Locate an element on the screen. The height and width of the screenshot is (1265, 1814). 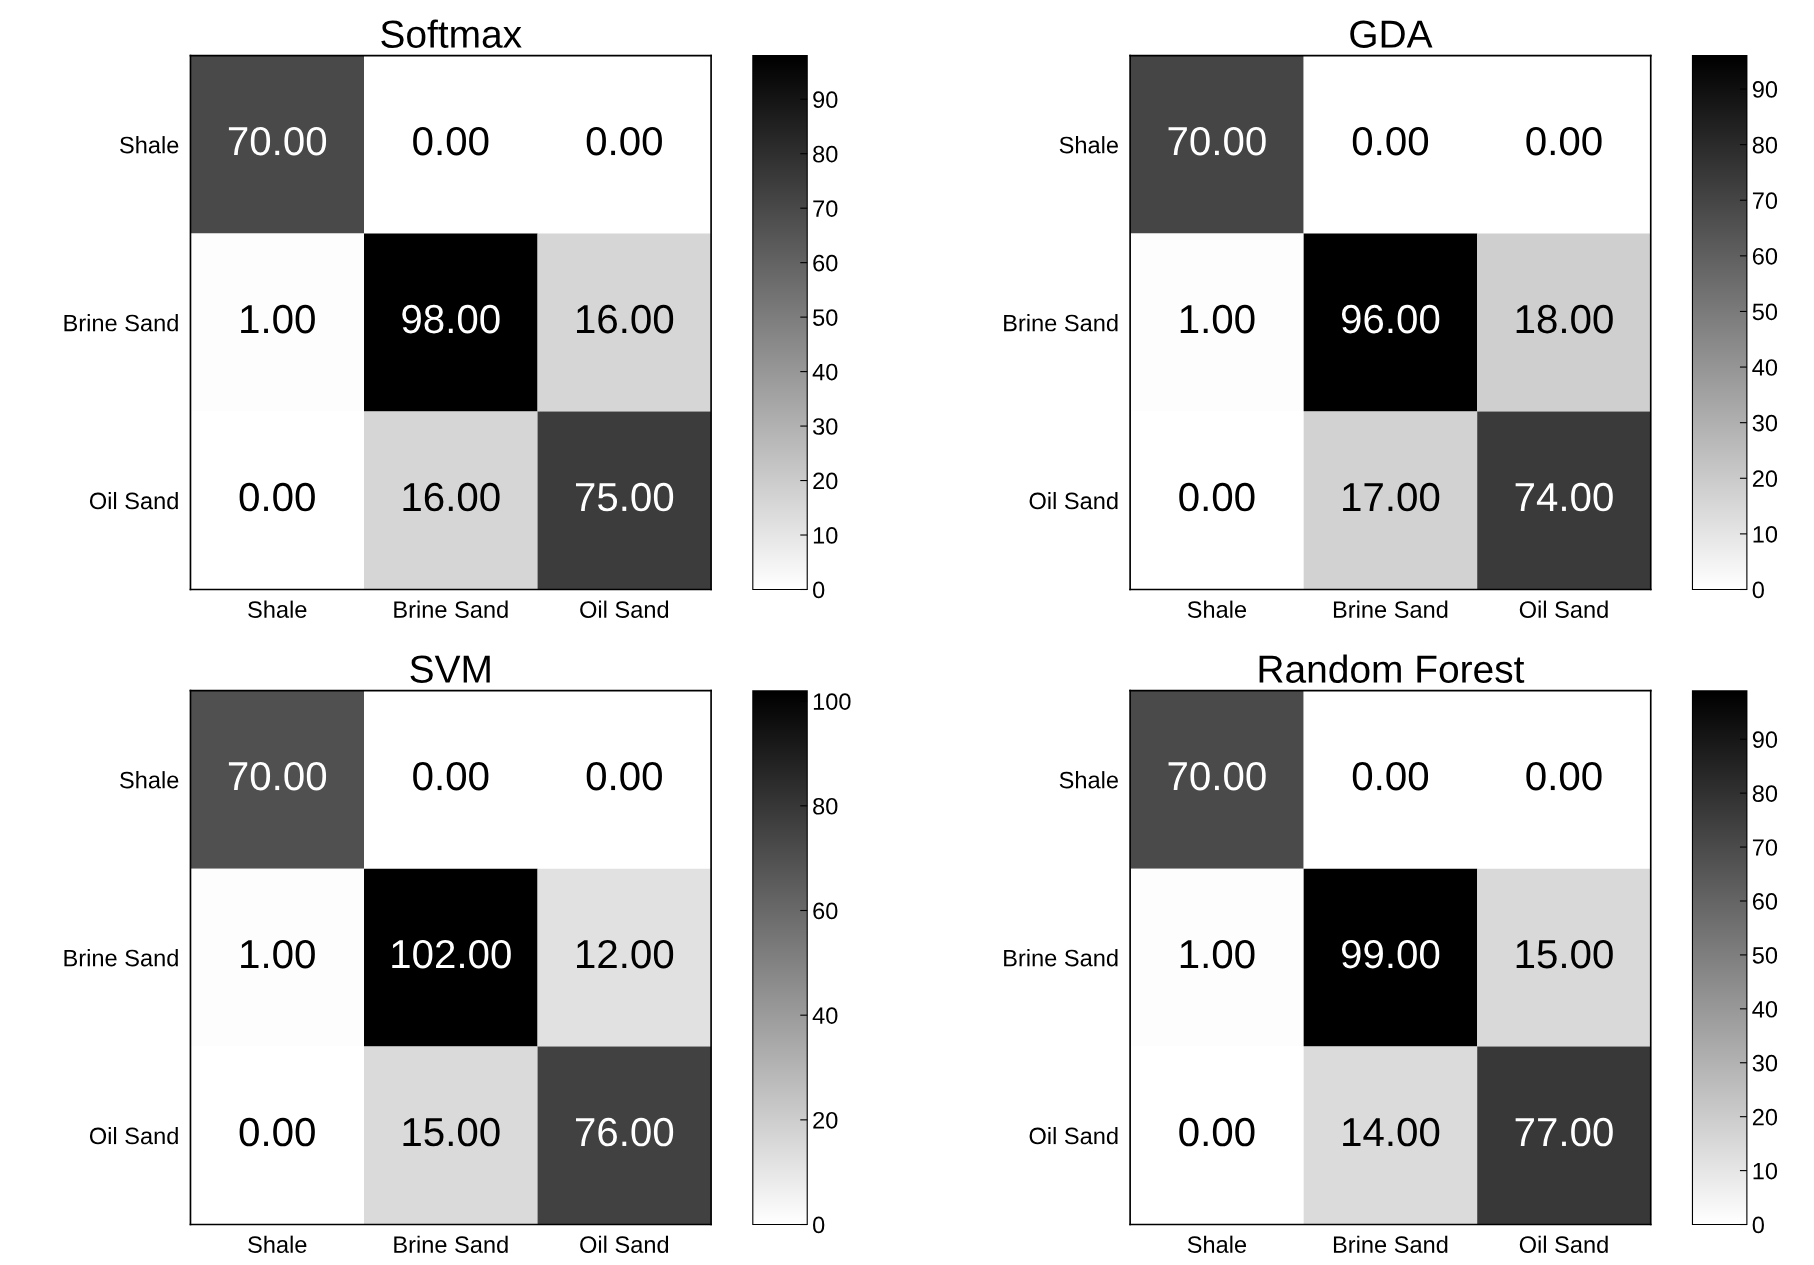
data-label: 102.00 is located at coordinates (451, 954).